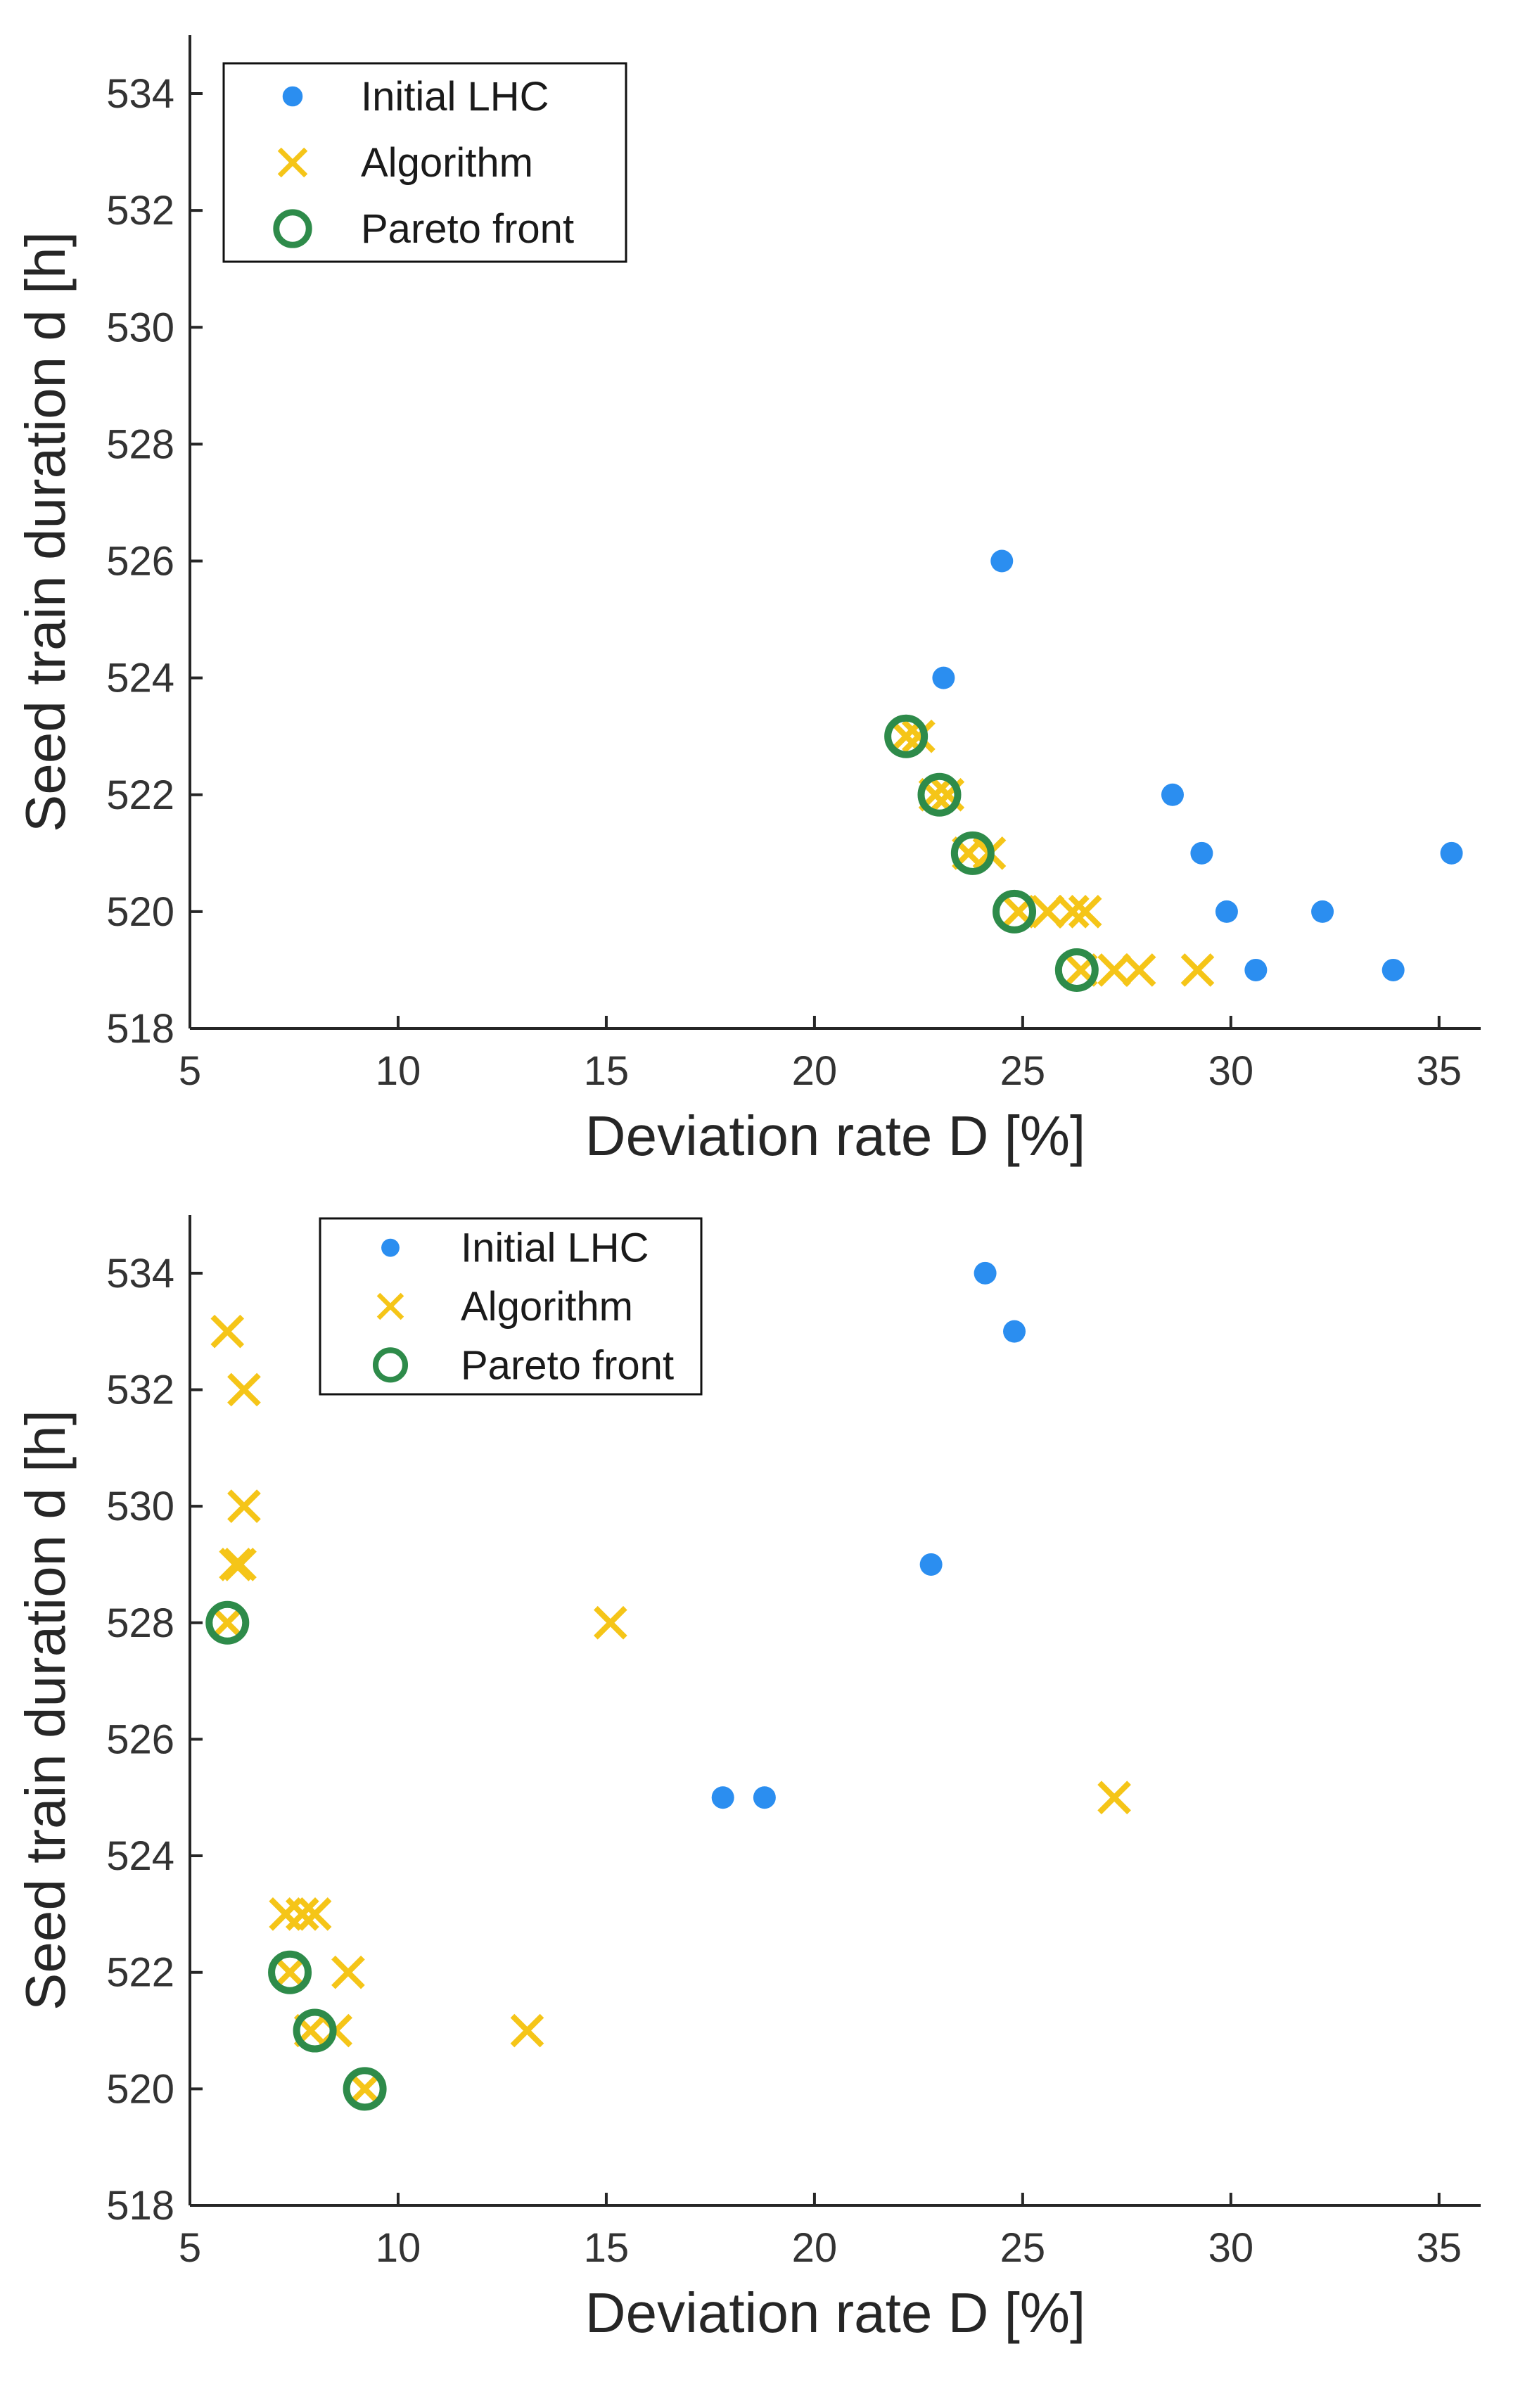  I want to click on y-tick-label: 528, so click(140, 444).